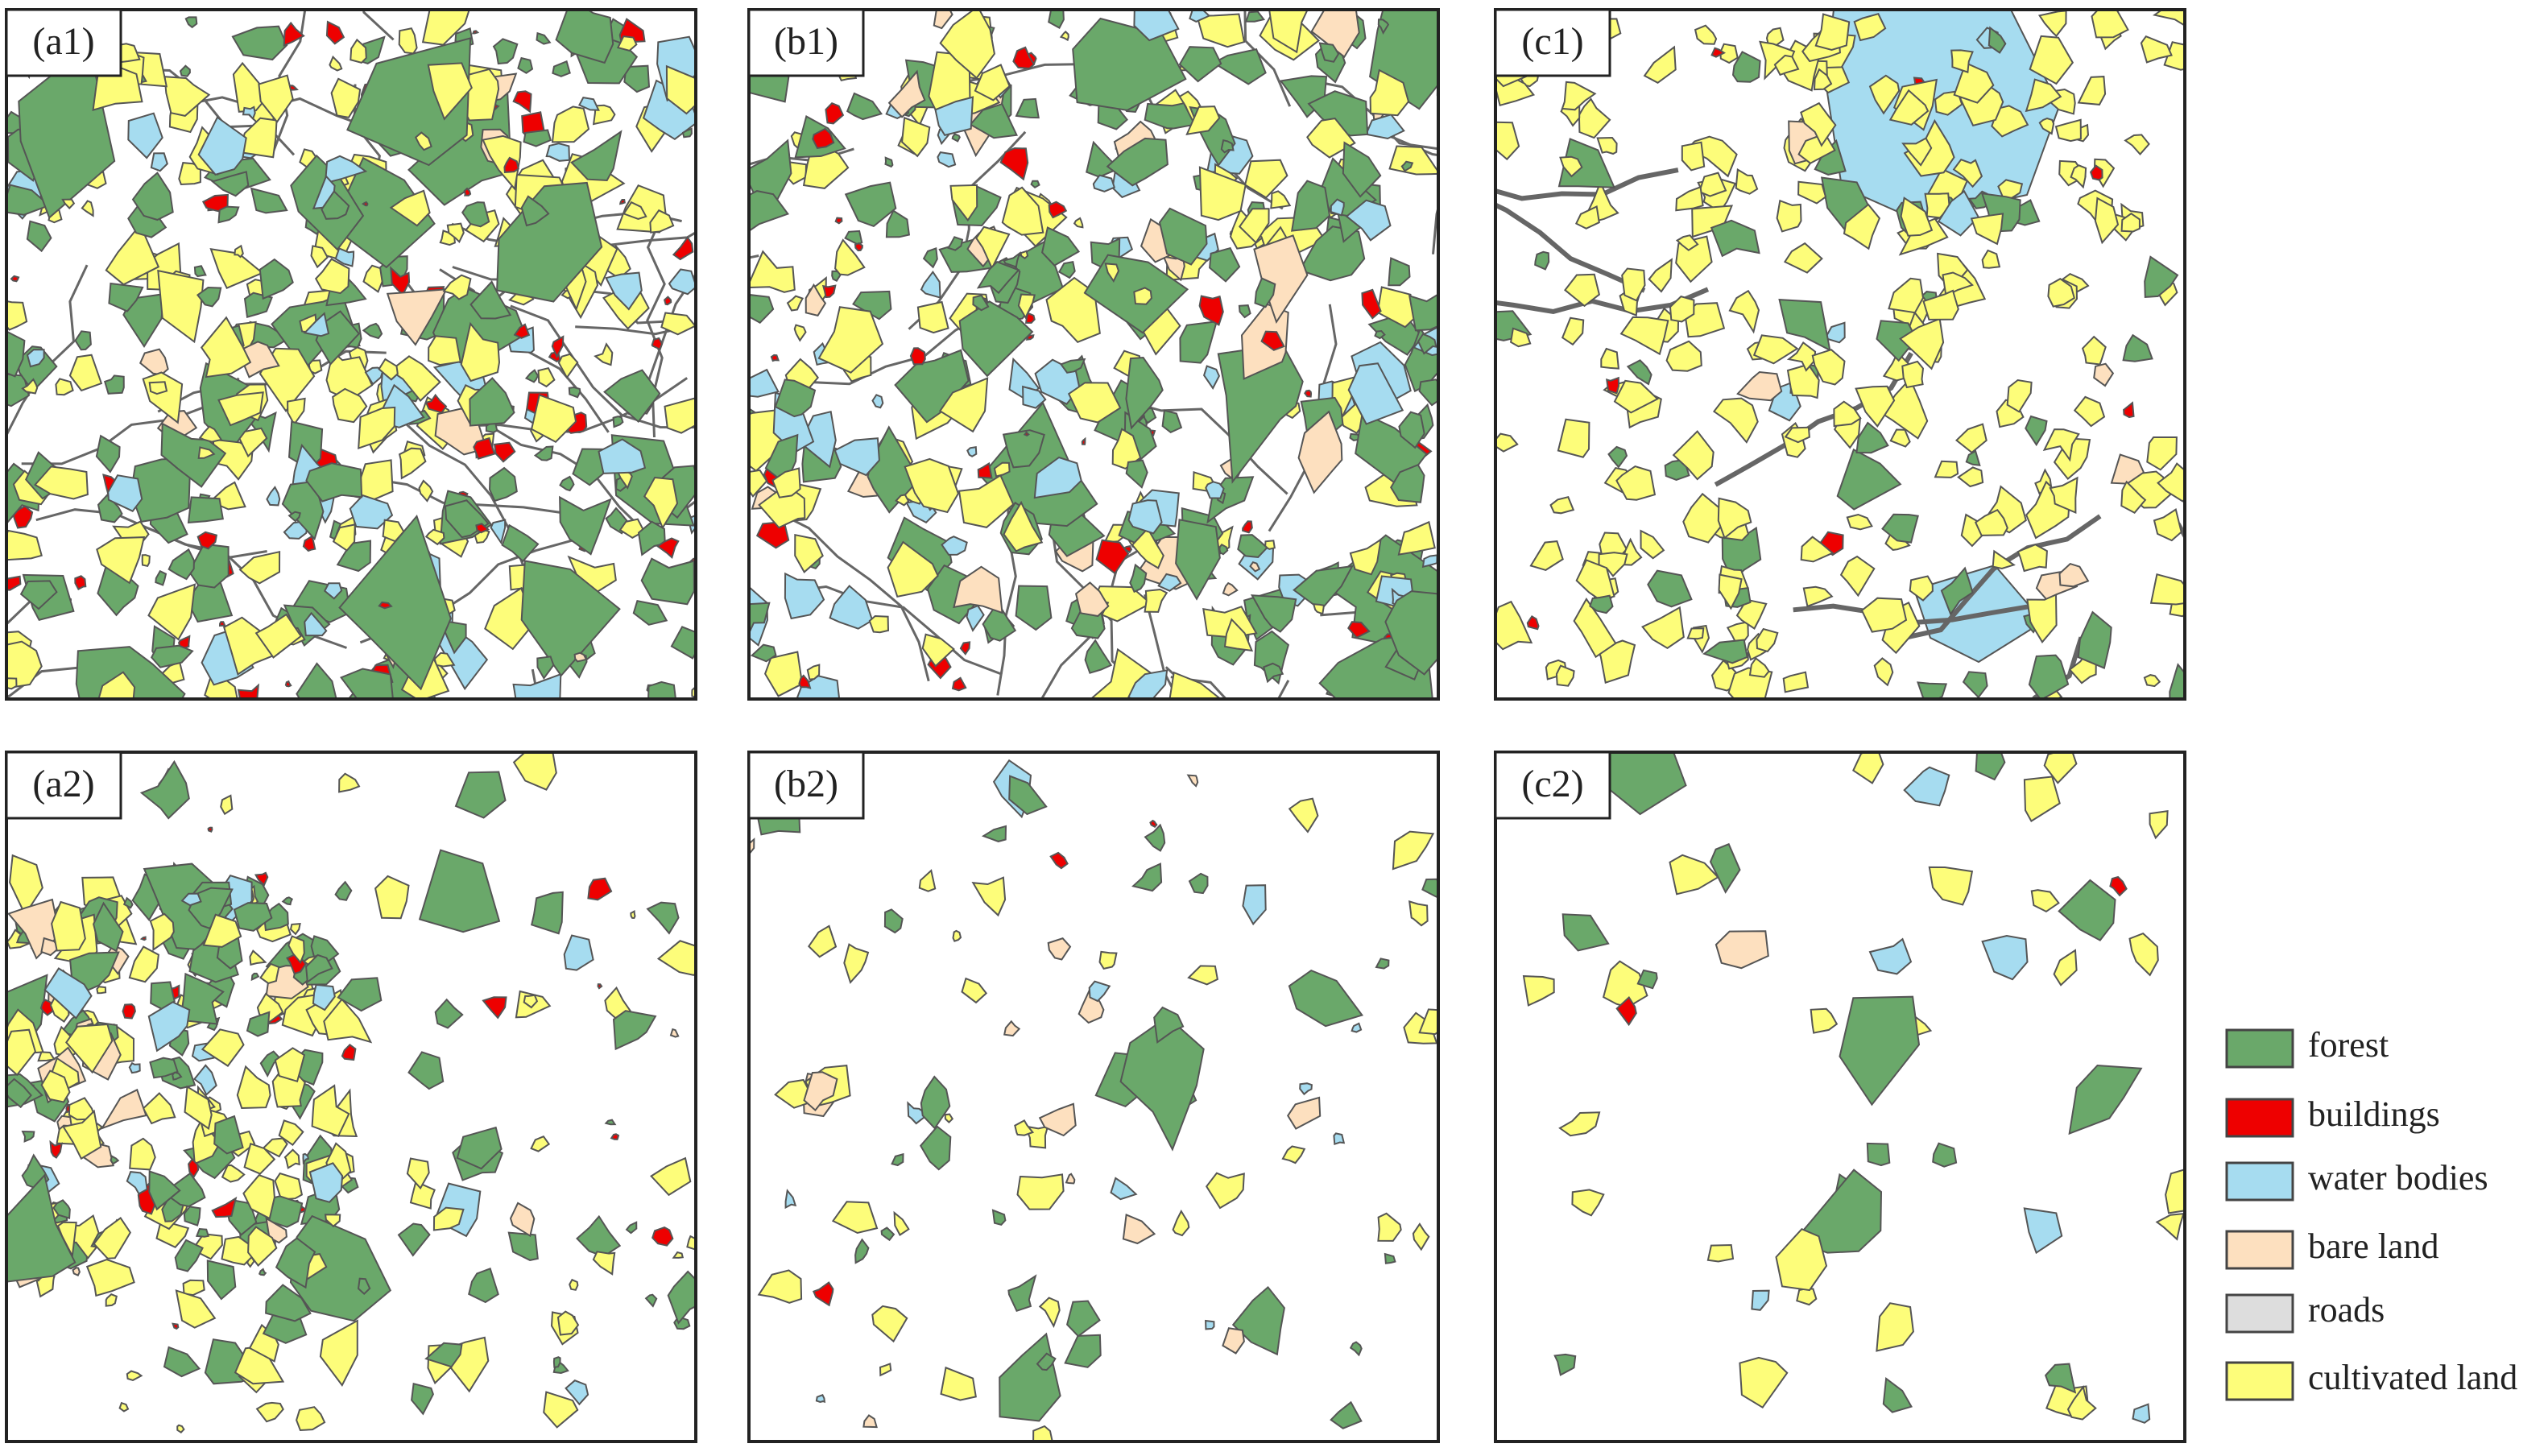 This screenshot has height=1456, width=2548. Describe the element at coordinates (2412, 1378) in the screenshot. I see `legend-label: cultivated land` at that location.